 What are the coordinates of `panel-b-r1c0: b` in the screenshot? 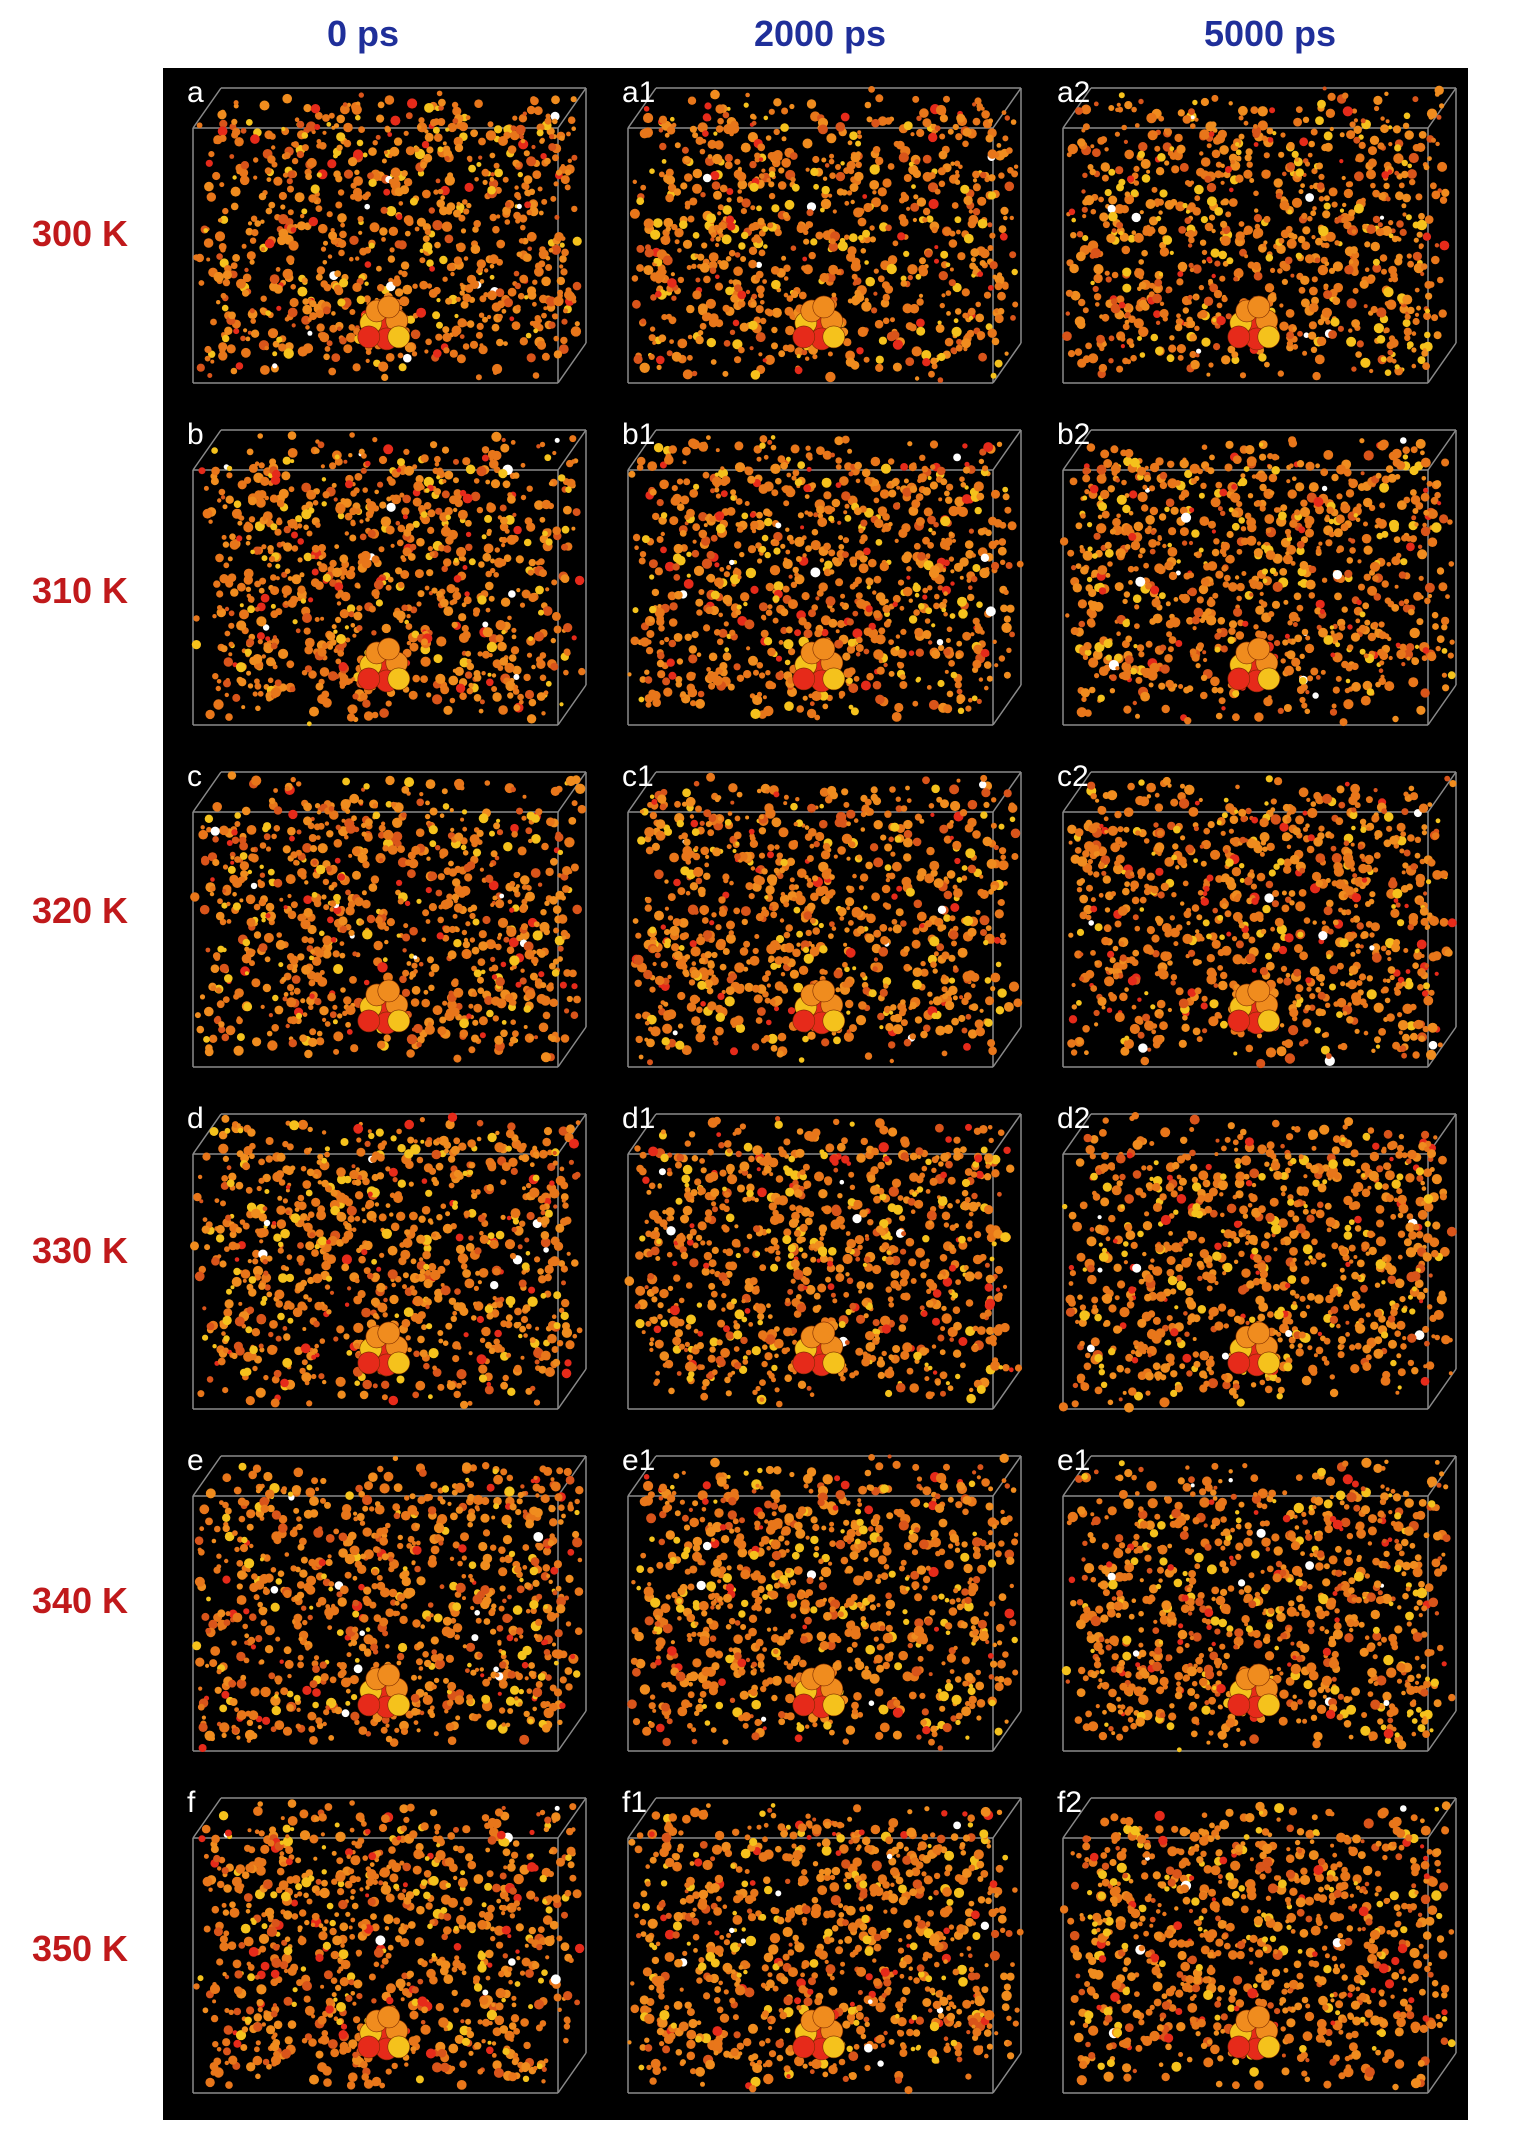 It's located at (380, 581).